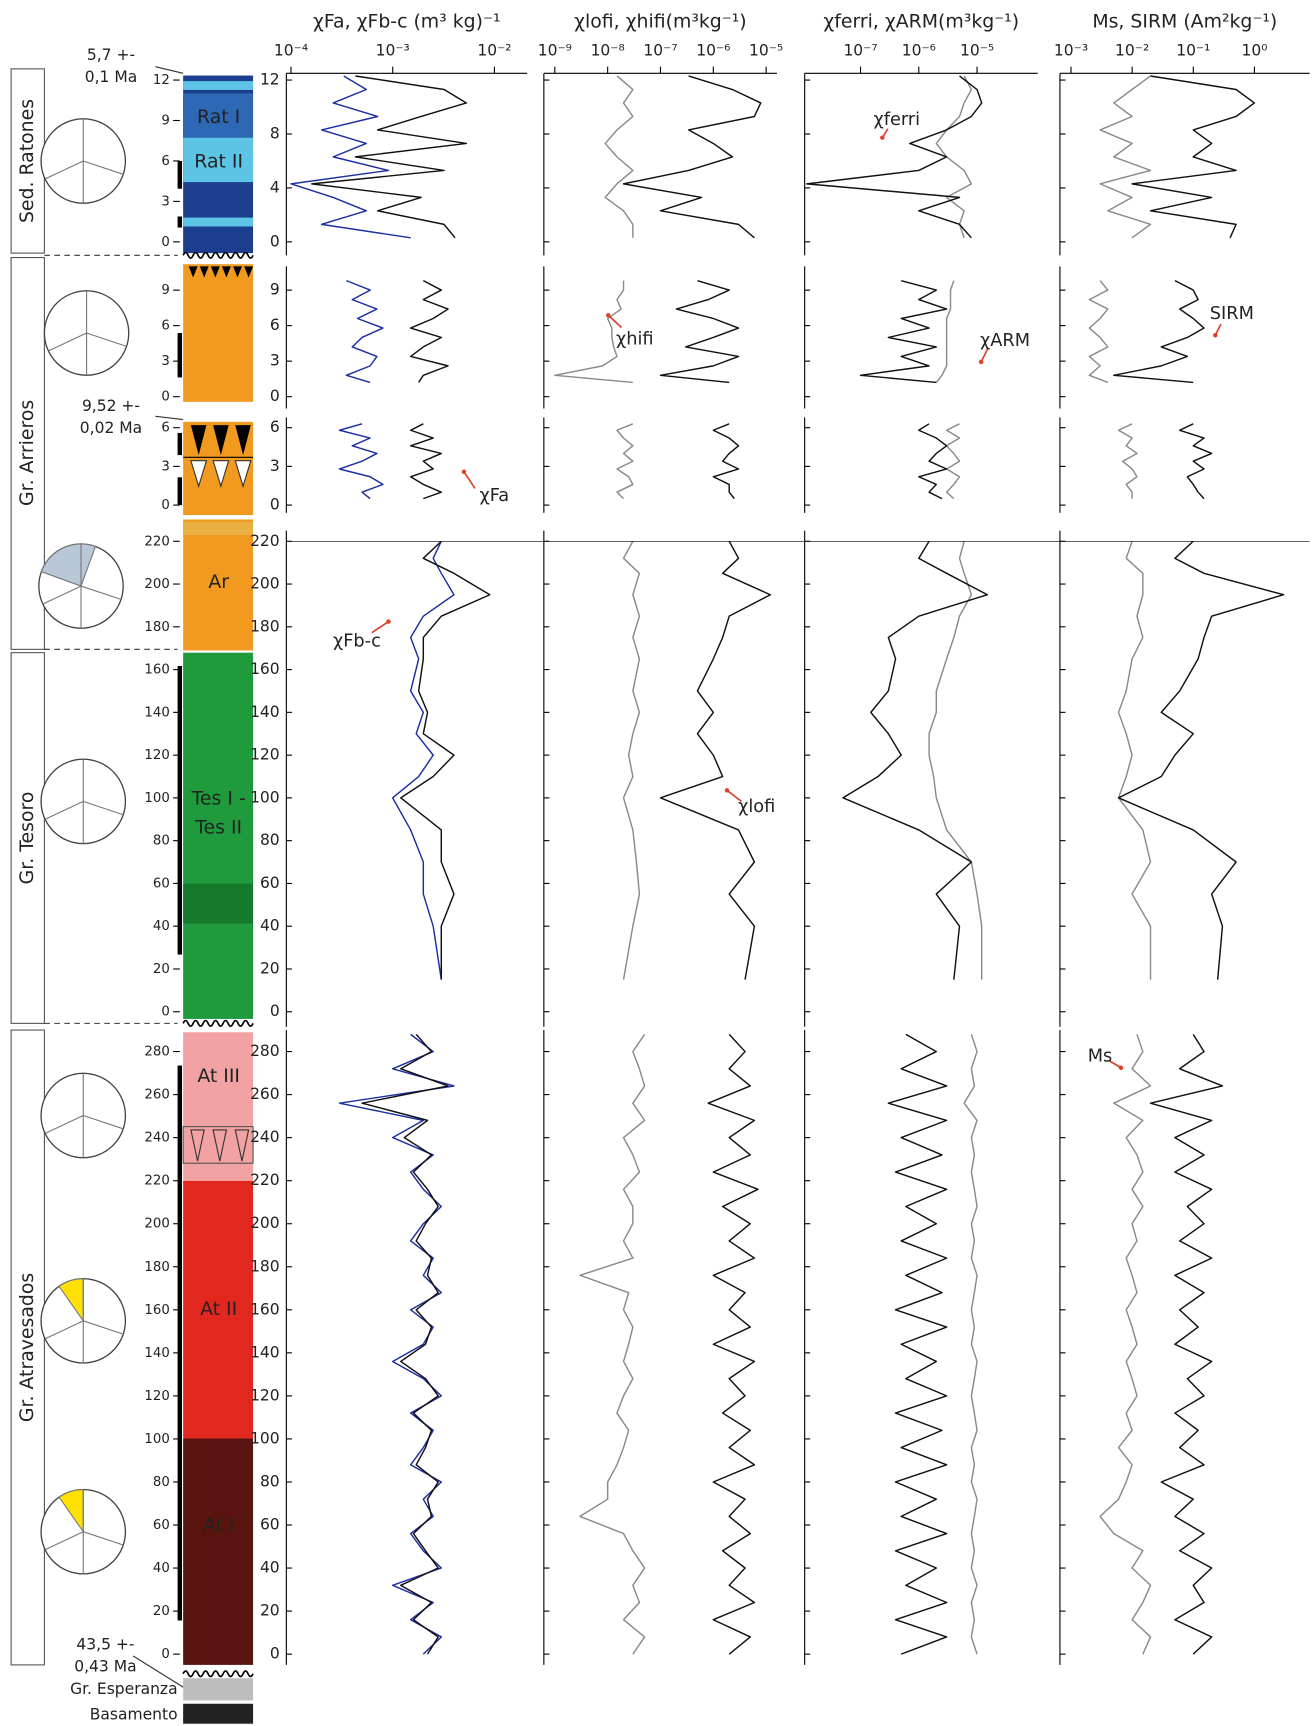 The height and width of the screenshot is (1726, 1313). Describe the element at coordinates (1100, 1057) in the screenshot. I see `annotation: Ms` at that location.